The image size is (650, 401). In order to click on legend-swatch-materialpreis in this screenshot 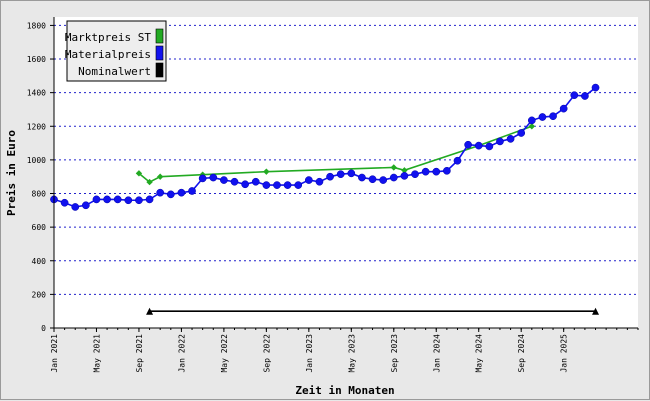, I will do `click(159, 53)`.